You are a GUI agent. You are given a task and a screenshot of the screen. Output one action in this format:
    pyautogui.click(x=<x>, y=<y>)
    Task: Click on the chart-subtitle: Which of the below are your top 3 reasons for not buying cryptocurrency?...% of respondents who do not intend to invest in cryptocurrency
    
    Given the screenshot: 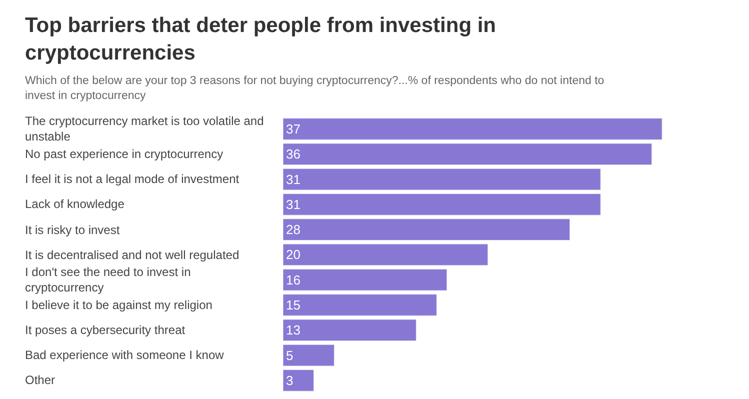 What is the action you would take?
    pyautogui.click(x=314, y=88)
    